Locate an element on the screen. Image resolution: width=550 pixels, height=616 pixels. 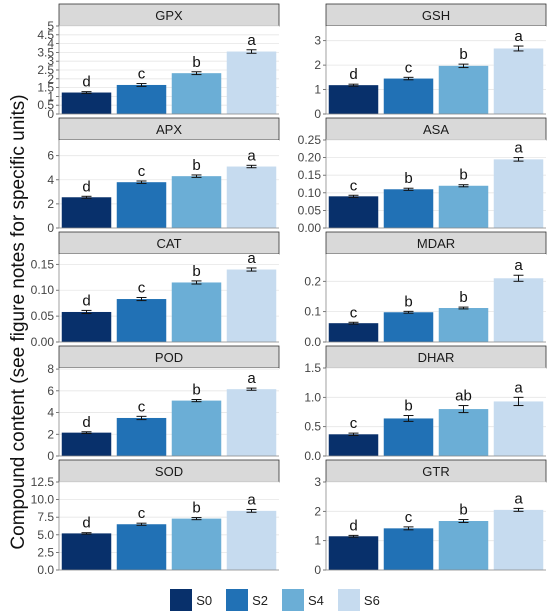
bar-sod-s4 is located at coordinates (196, 544).